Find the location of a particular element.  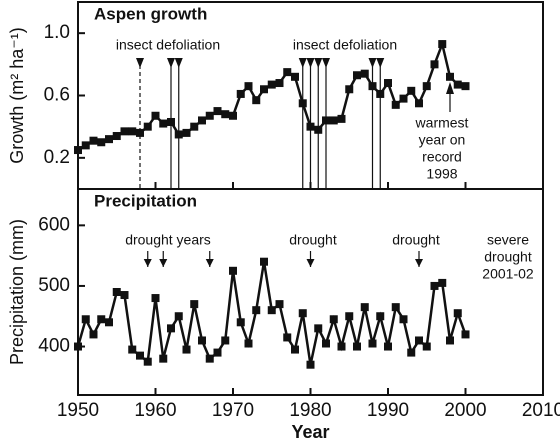

y-tick-label: 1.0 is located at coordinates (57, 32).